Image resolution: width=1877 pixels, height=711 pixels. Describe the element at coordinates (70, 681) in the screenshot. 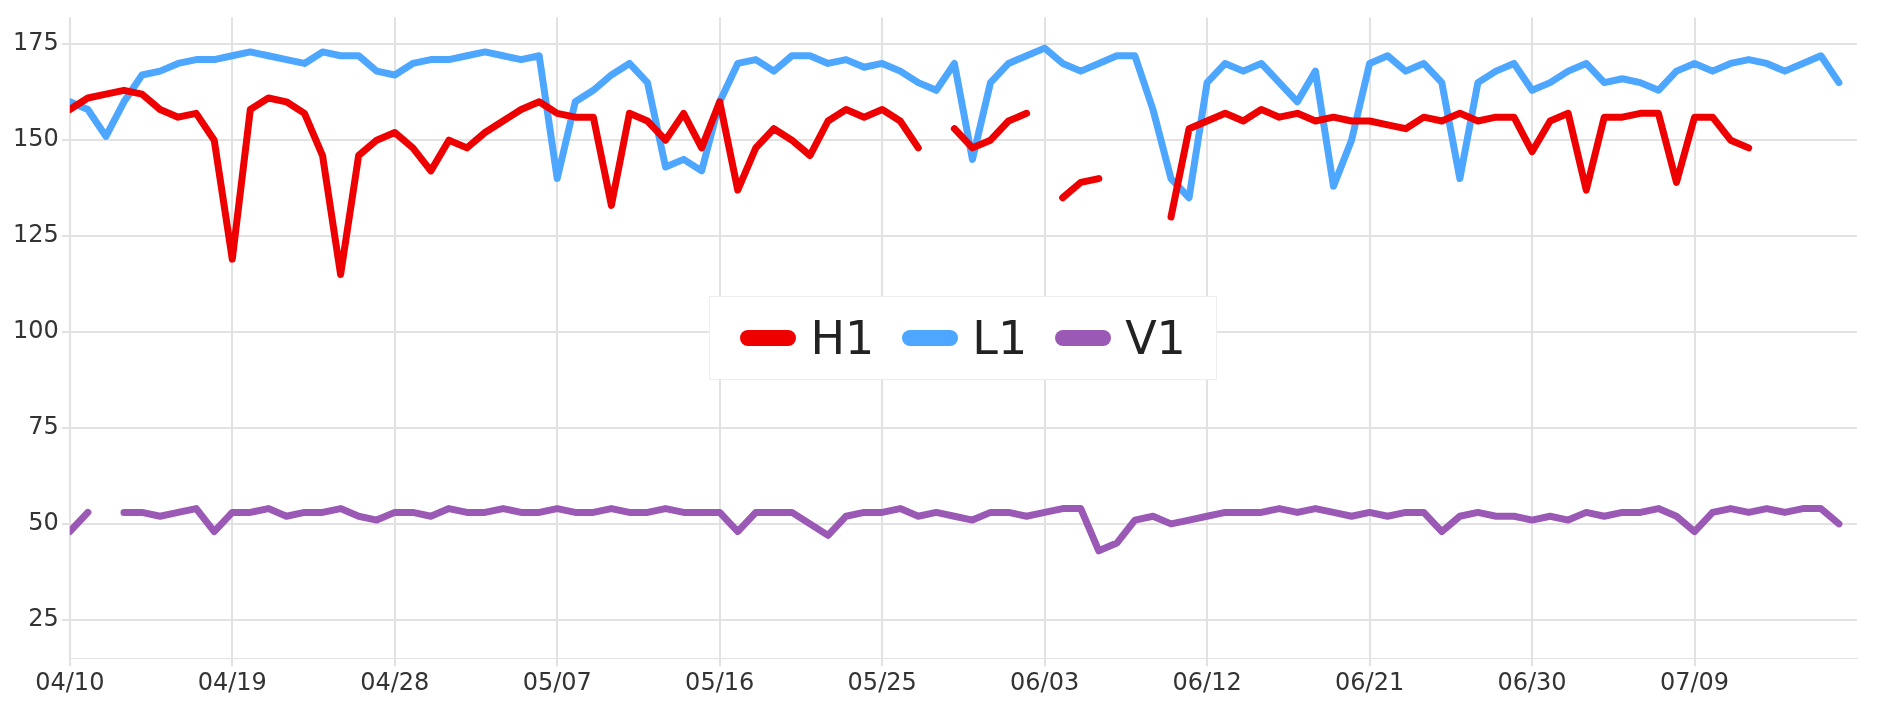

I see `x-tick-label: 04/10` at that location.